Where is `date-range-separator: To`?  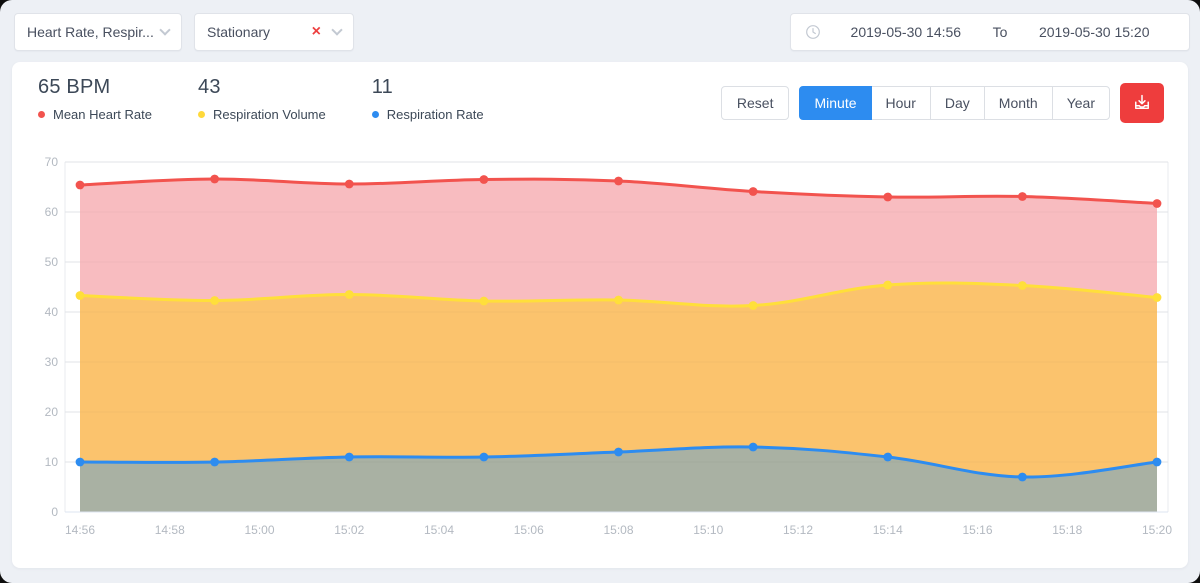
date-range-separator: To is located at coordinates (1000, 32).